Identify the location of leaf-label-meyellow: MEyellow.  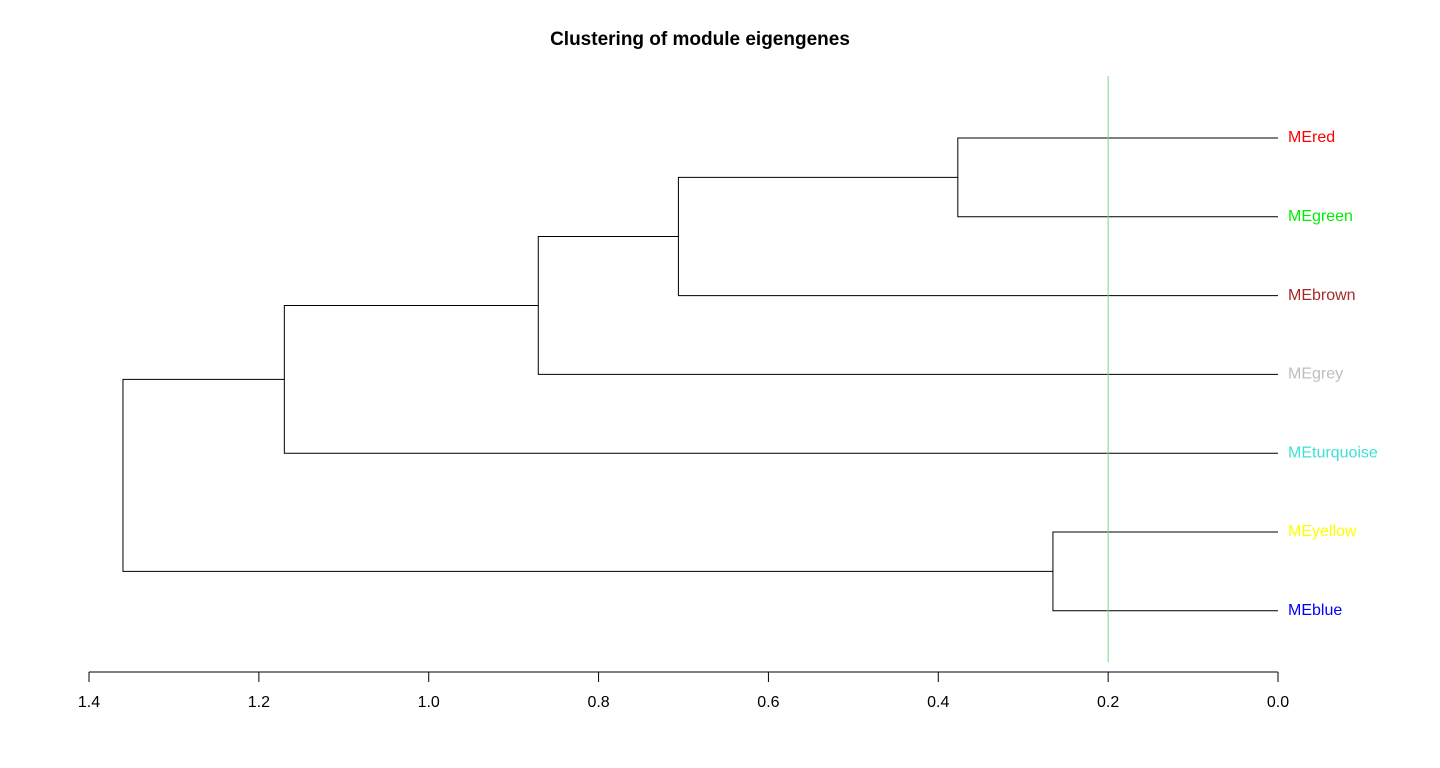
(1322, 531).